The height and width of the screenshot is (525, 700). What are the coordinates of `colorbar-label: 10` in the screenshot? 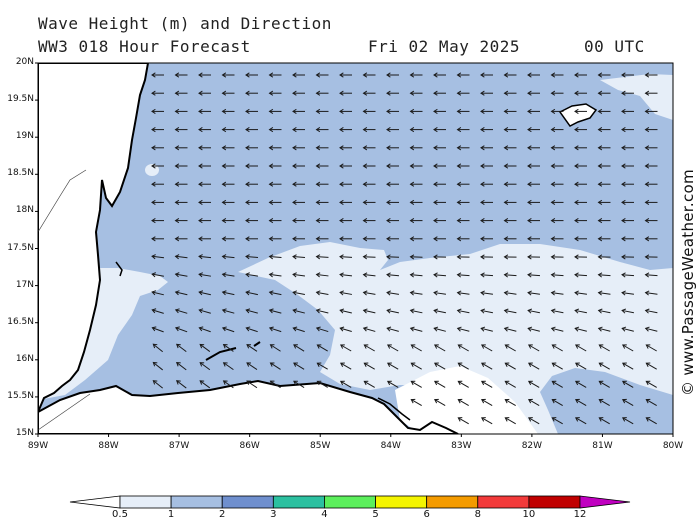 It's located at (529, 514).